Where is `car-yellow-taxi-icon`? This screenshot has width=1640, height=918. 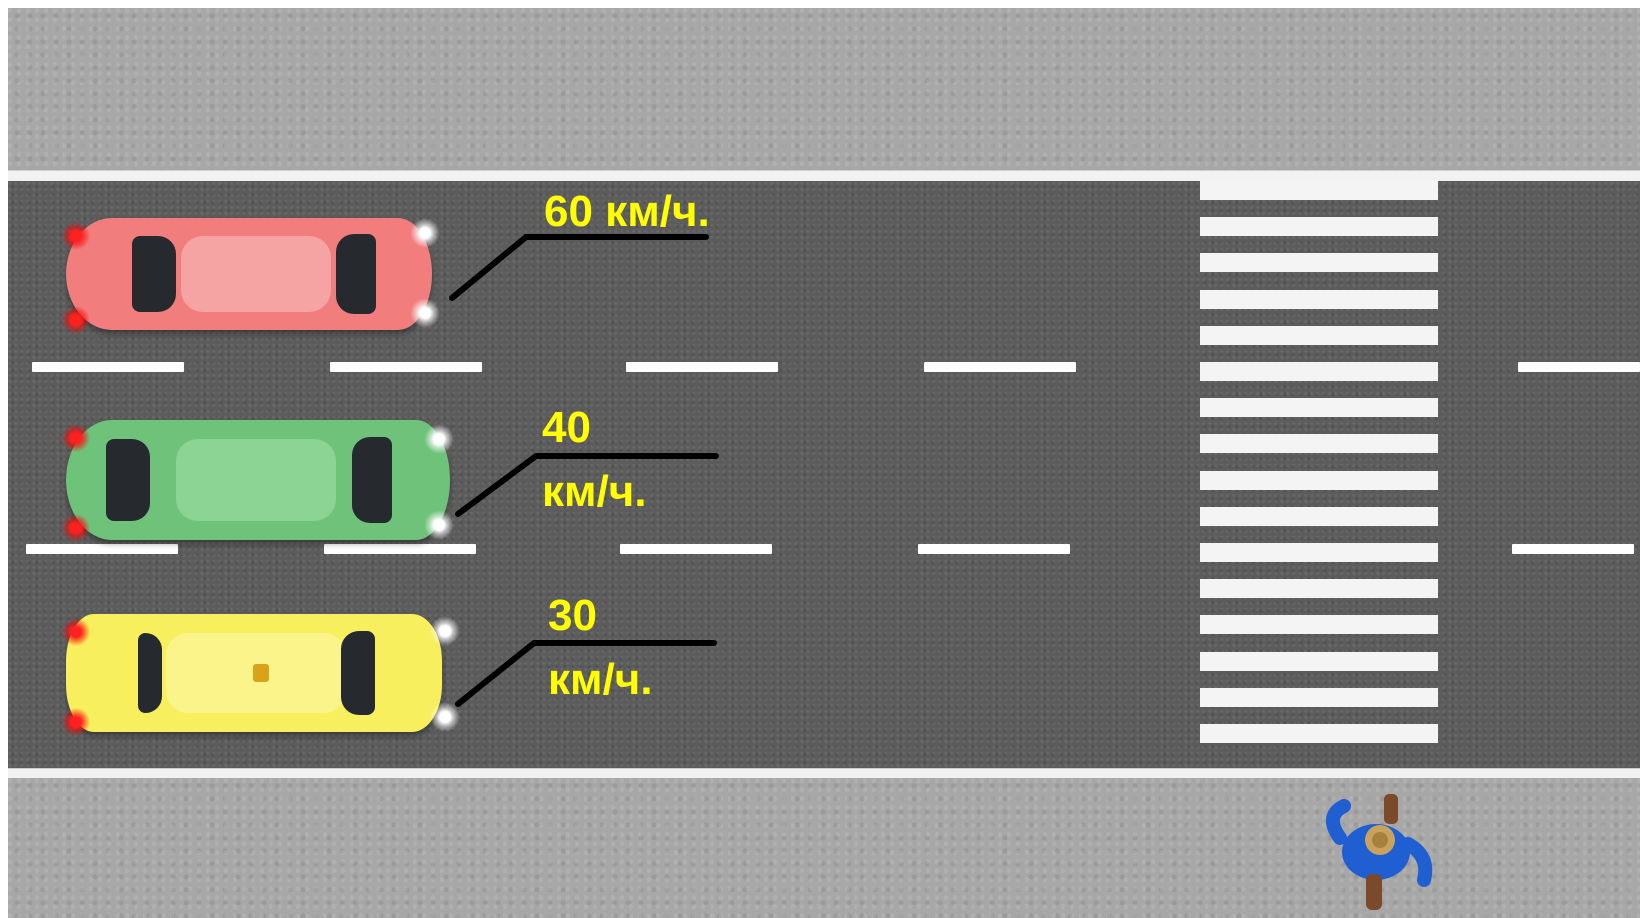 car-yellow-taxi-icon is located at coordinates (254, 673).